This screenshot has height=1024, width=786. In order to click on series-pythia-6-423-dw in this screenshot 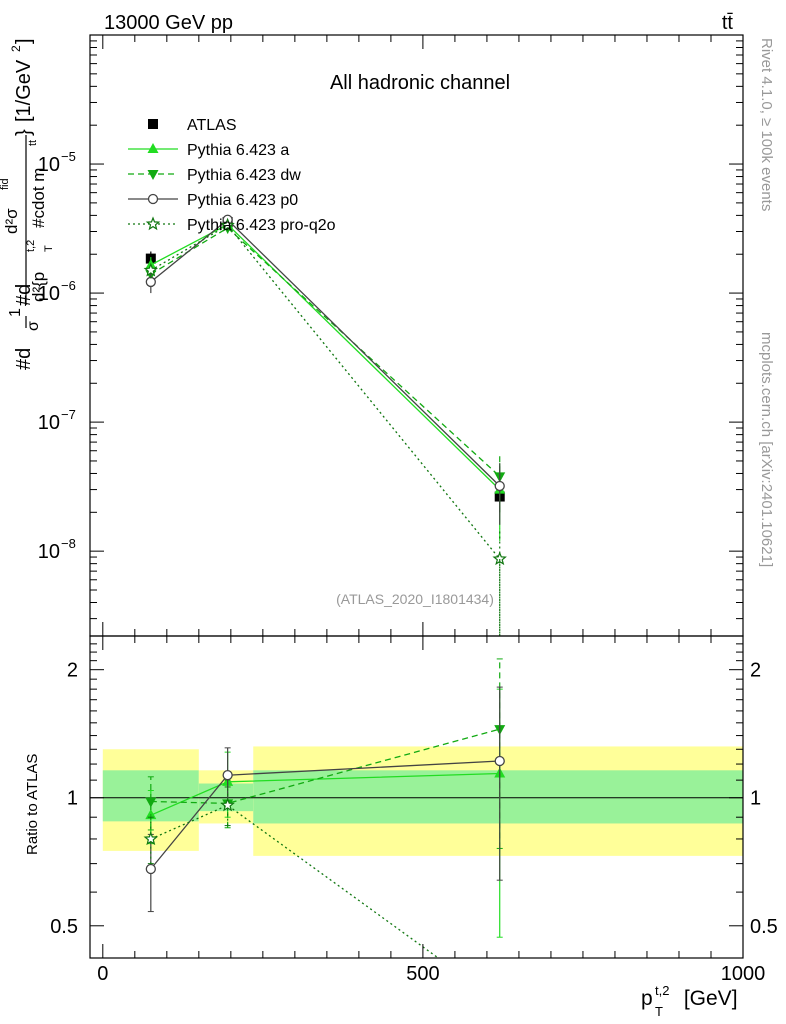, I will do `click(325, 367)`.